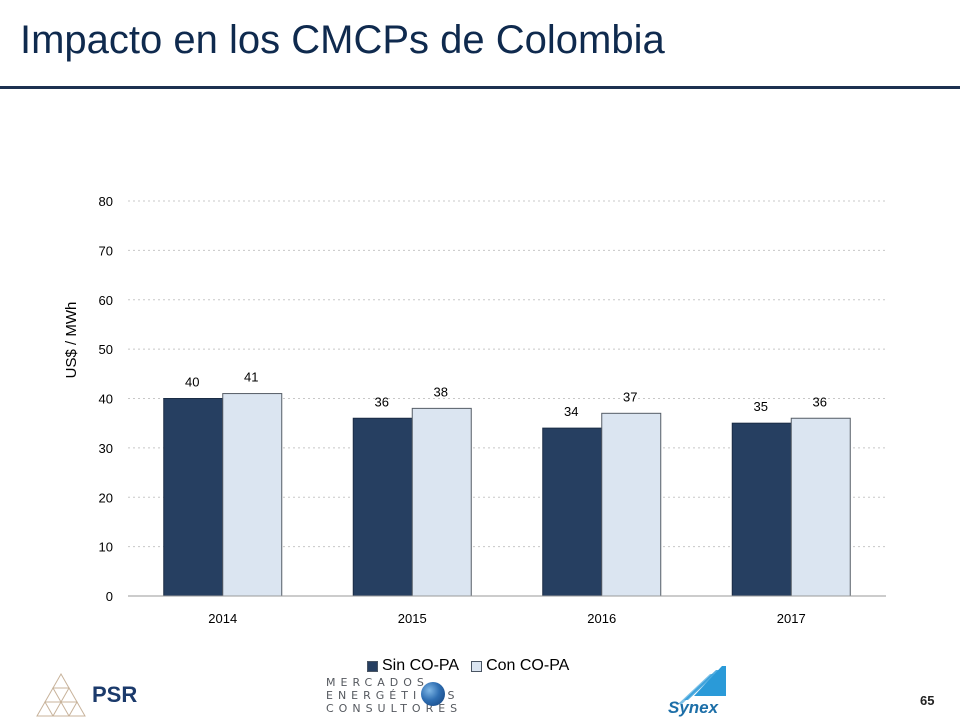  Describe the element at coordinates (761, 509) in the screenshot. I see `bar-sin-co-pa-2017` at that location.